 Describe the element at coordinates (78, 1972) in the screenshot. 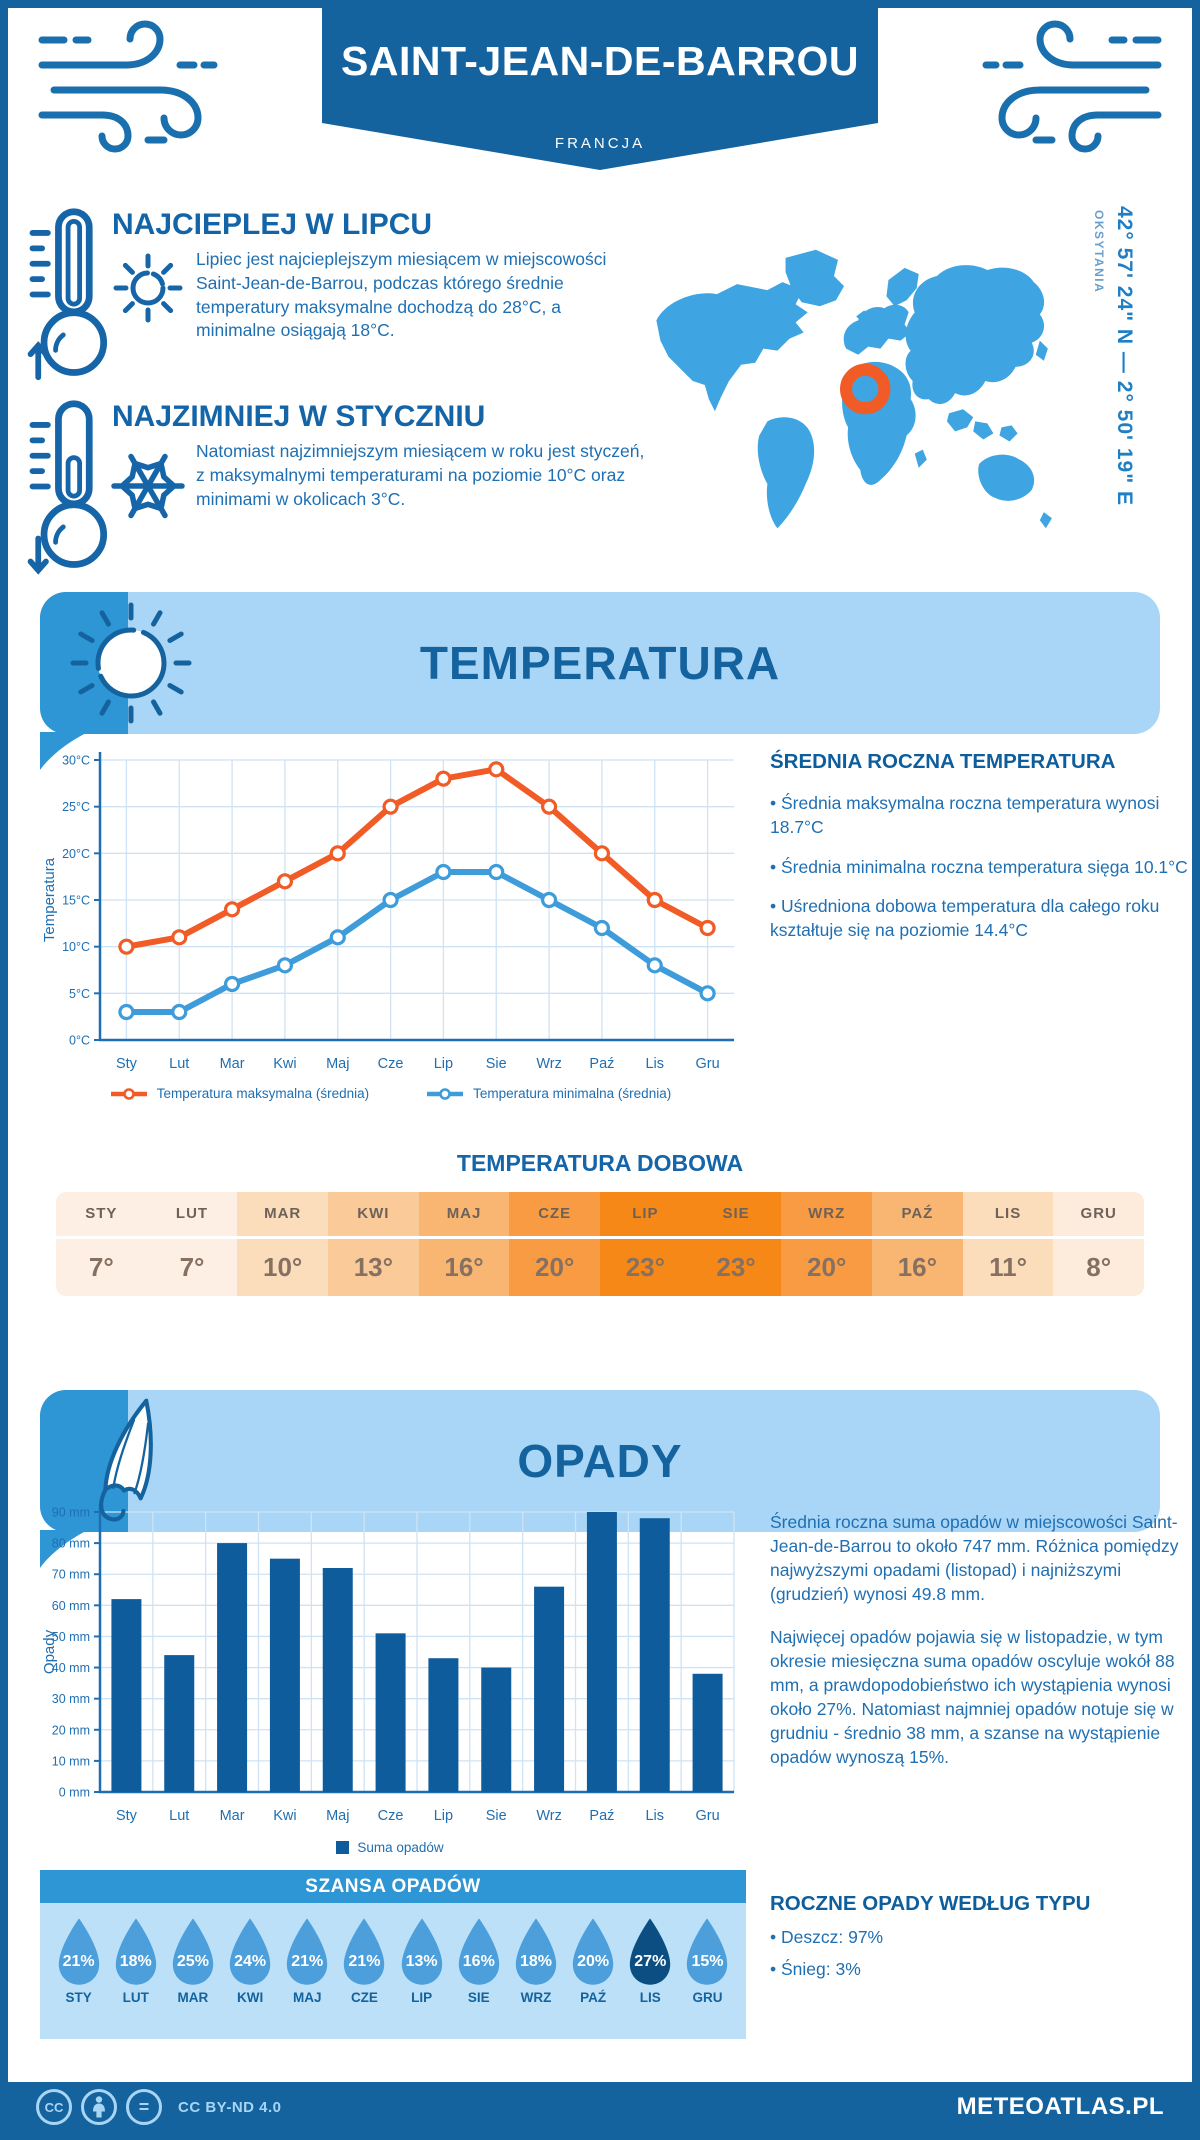

I see `rain-chance-item: 21% STY` at that location.